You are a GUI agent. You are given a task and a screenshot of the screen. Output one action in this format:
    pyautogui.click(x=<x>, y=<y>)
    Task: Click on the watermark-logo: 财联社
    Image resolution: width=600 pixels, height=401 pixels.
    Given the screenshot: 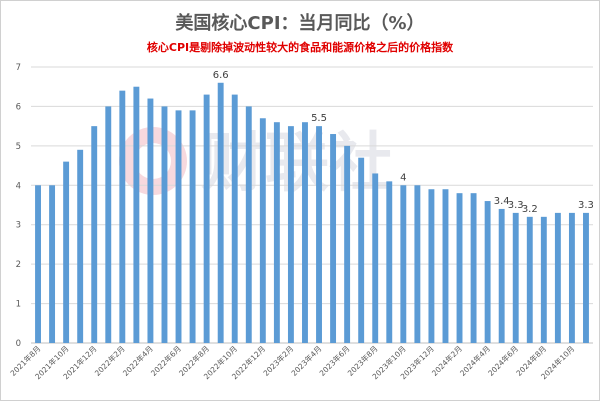 What is the action you would take?
    pyautogui.click(x=256, y=164)
    